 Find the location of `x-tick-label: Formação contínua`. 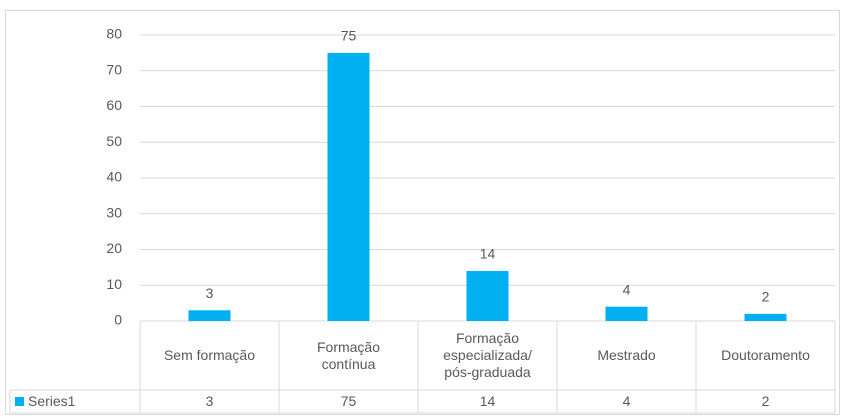

x-tick-label: Formação contínua is located at coordinates (348, 355).